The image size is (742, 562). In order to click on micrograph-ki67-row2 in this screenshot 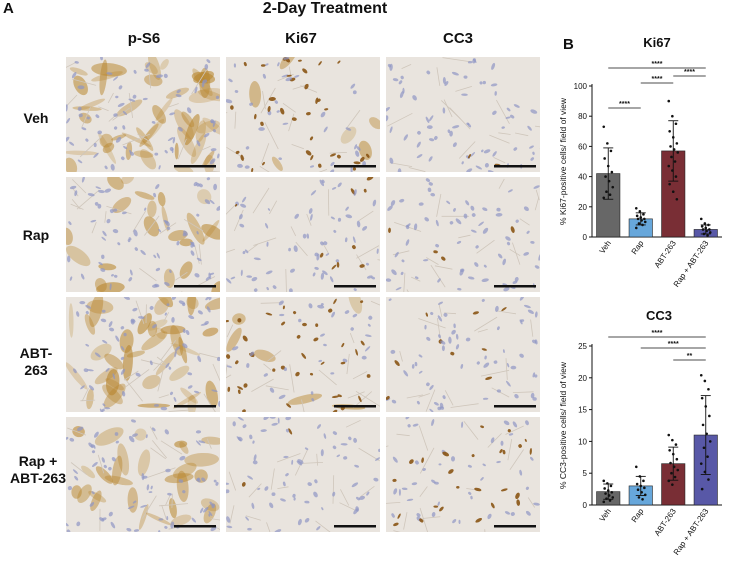, I will do `click(303, 354)`.